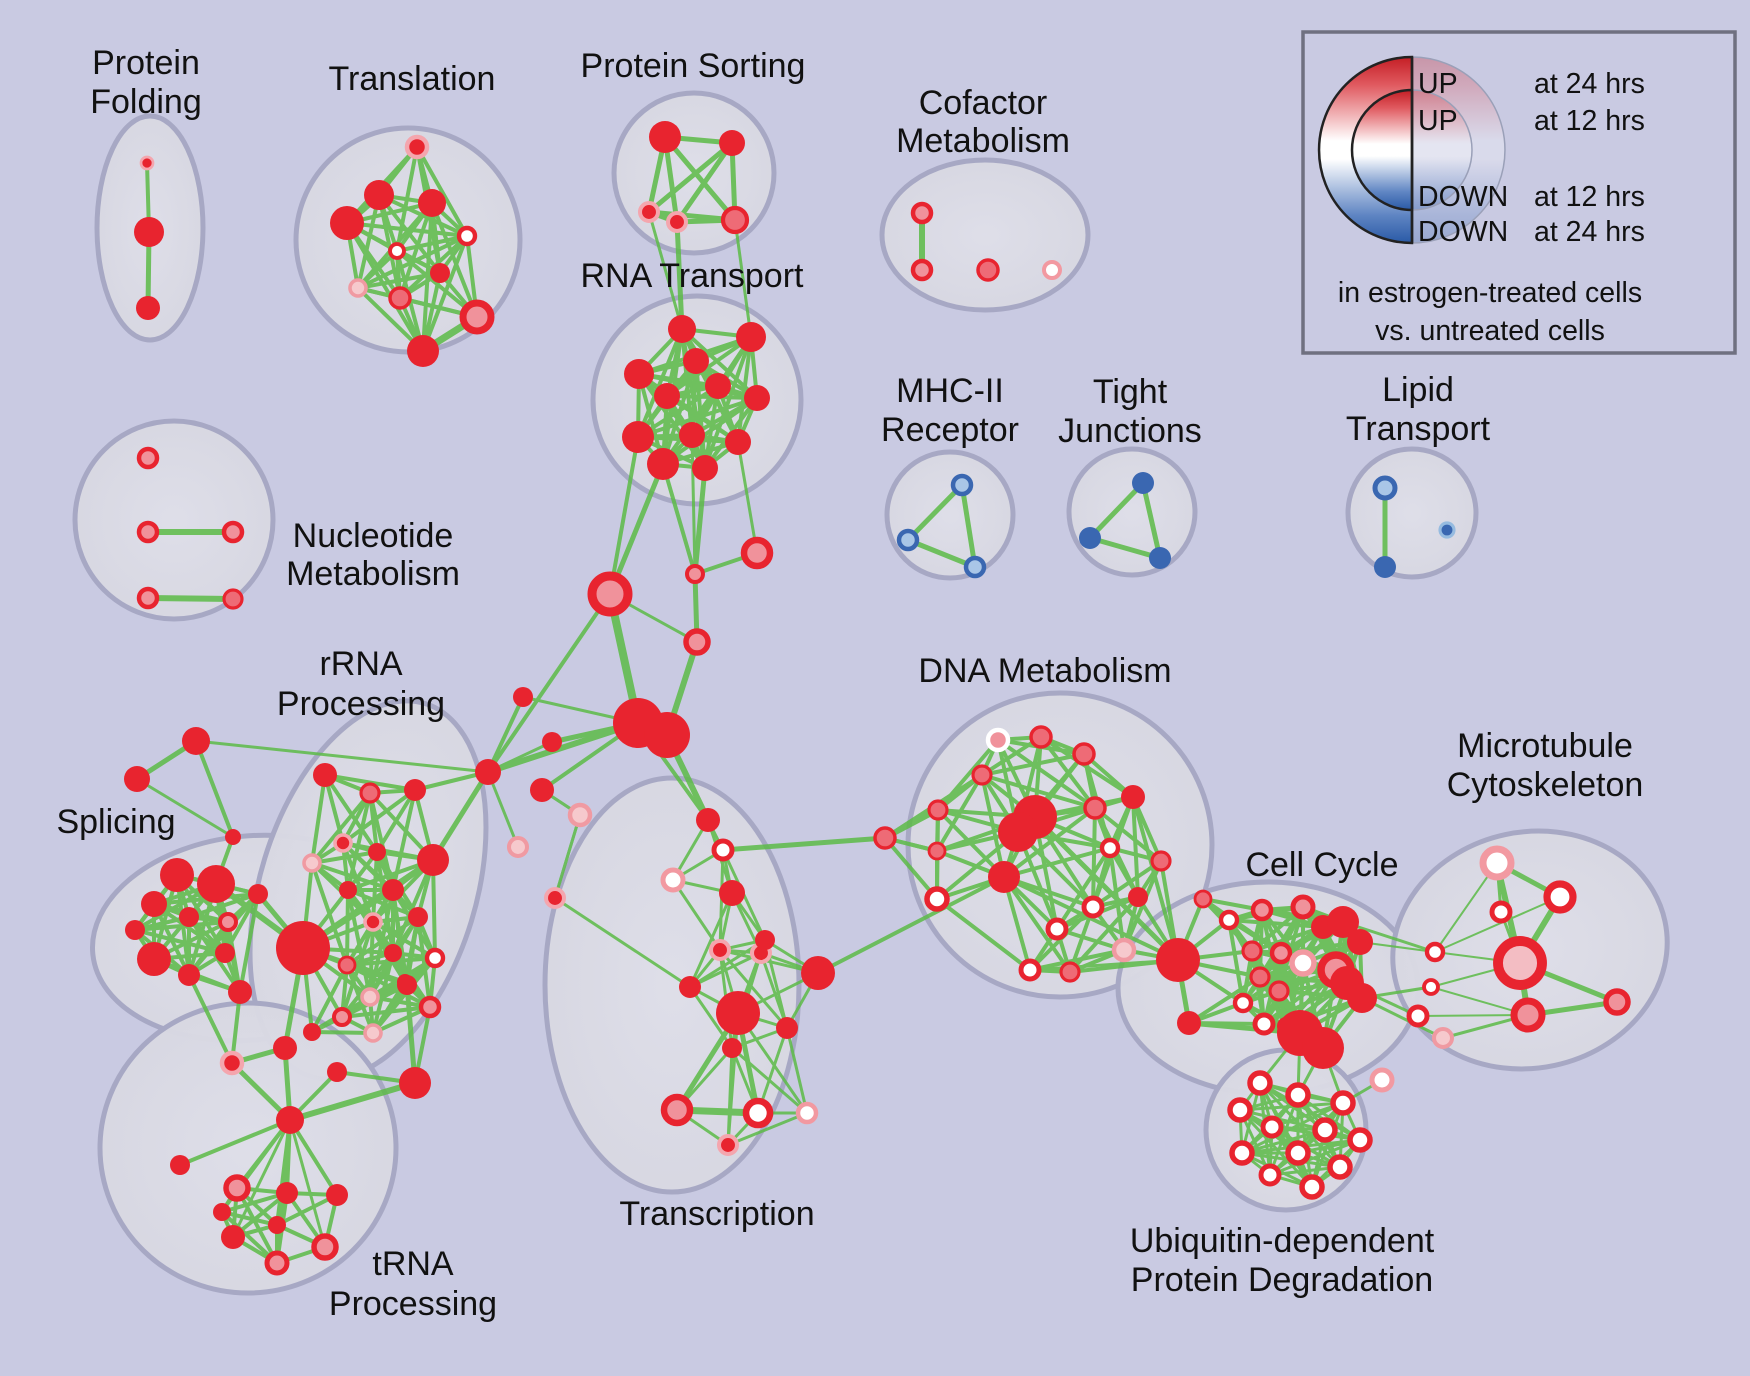 The height and width of the screenshot is (1376, 1750). Describe the element at coordinates (1442, 150) in the screenshot. I see `legend-ring-12h-faded` at that location.